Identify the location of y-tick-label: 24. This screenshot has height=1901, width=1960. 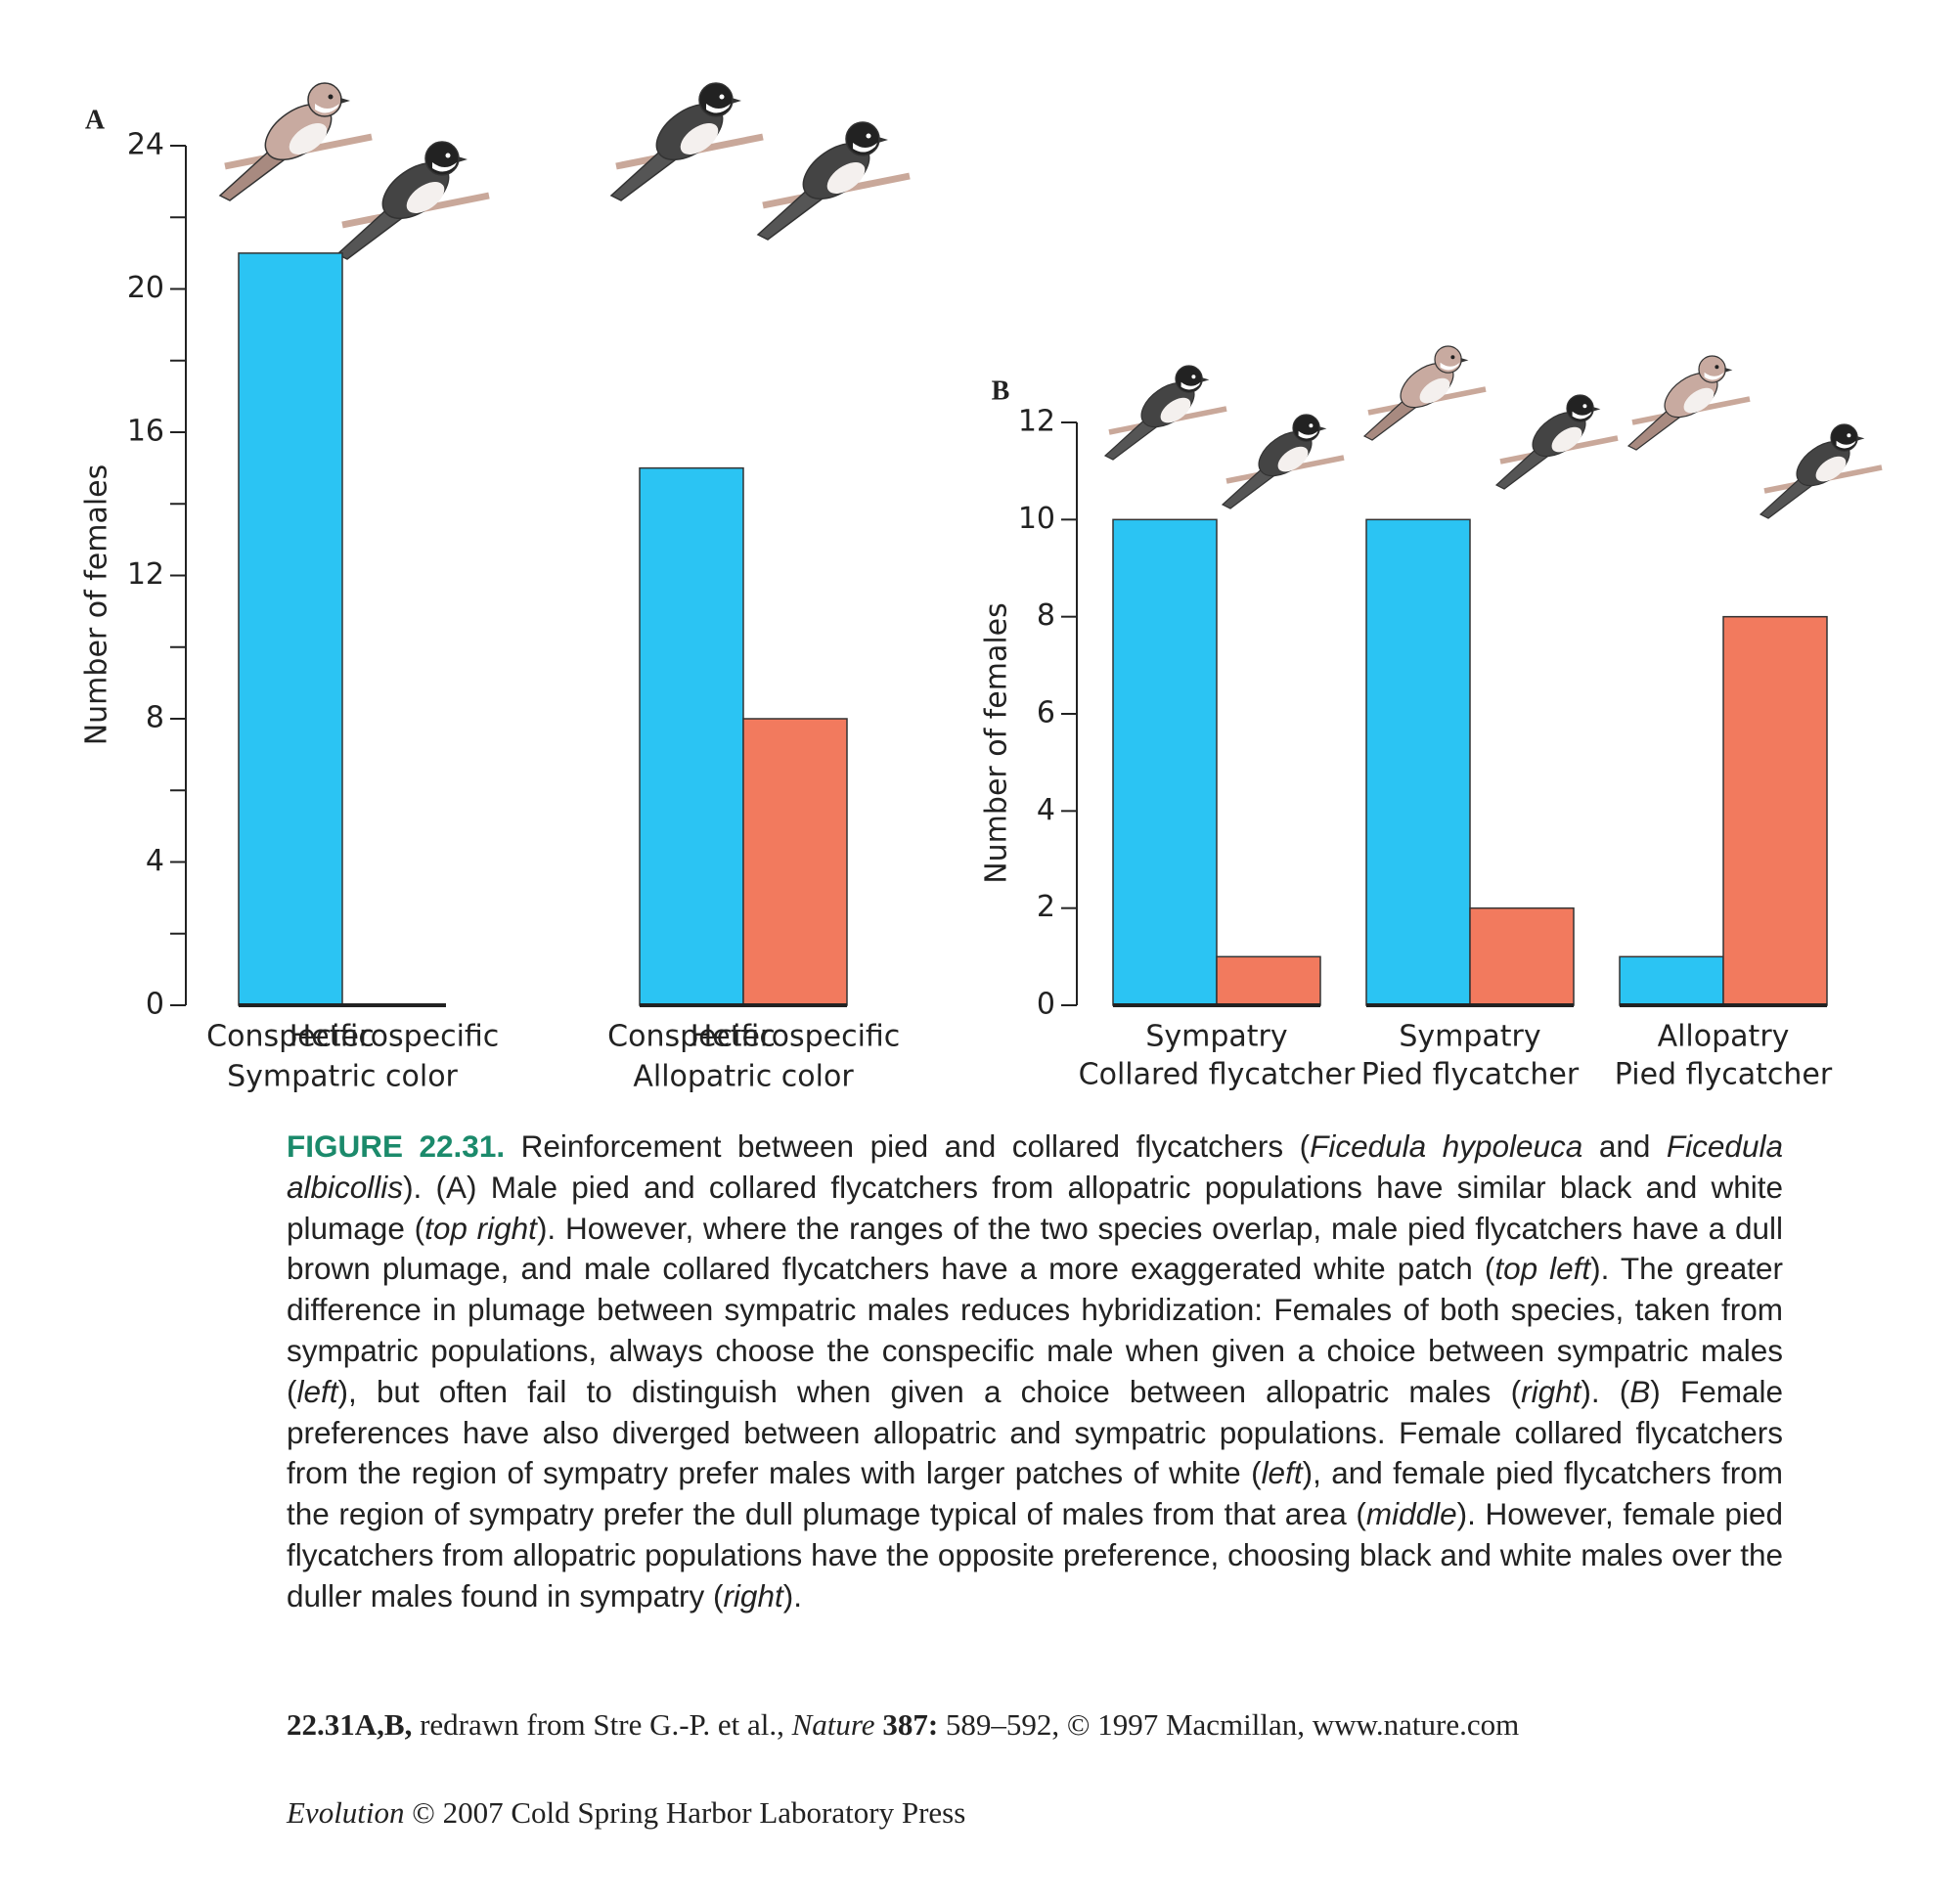
(145, 145).